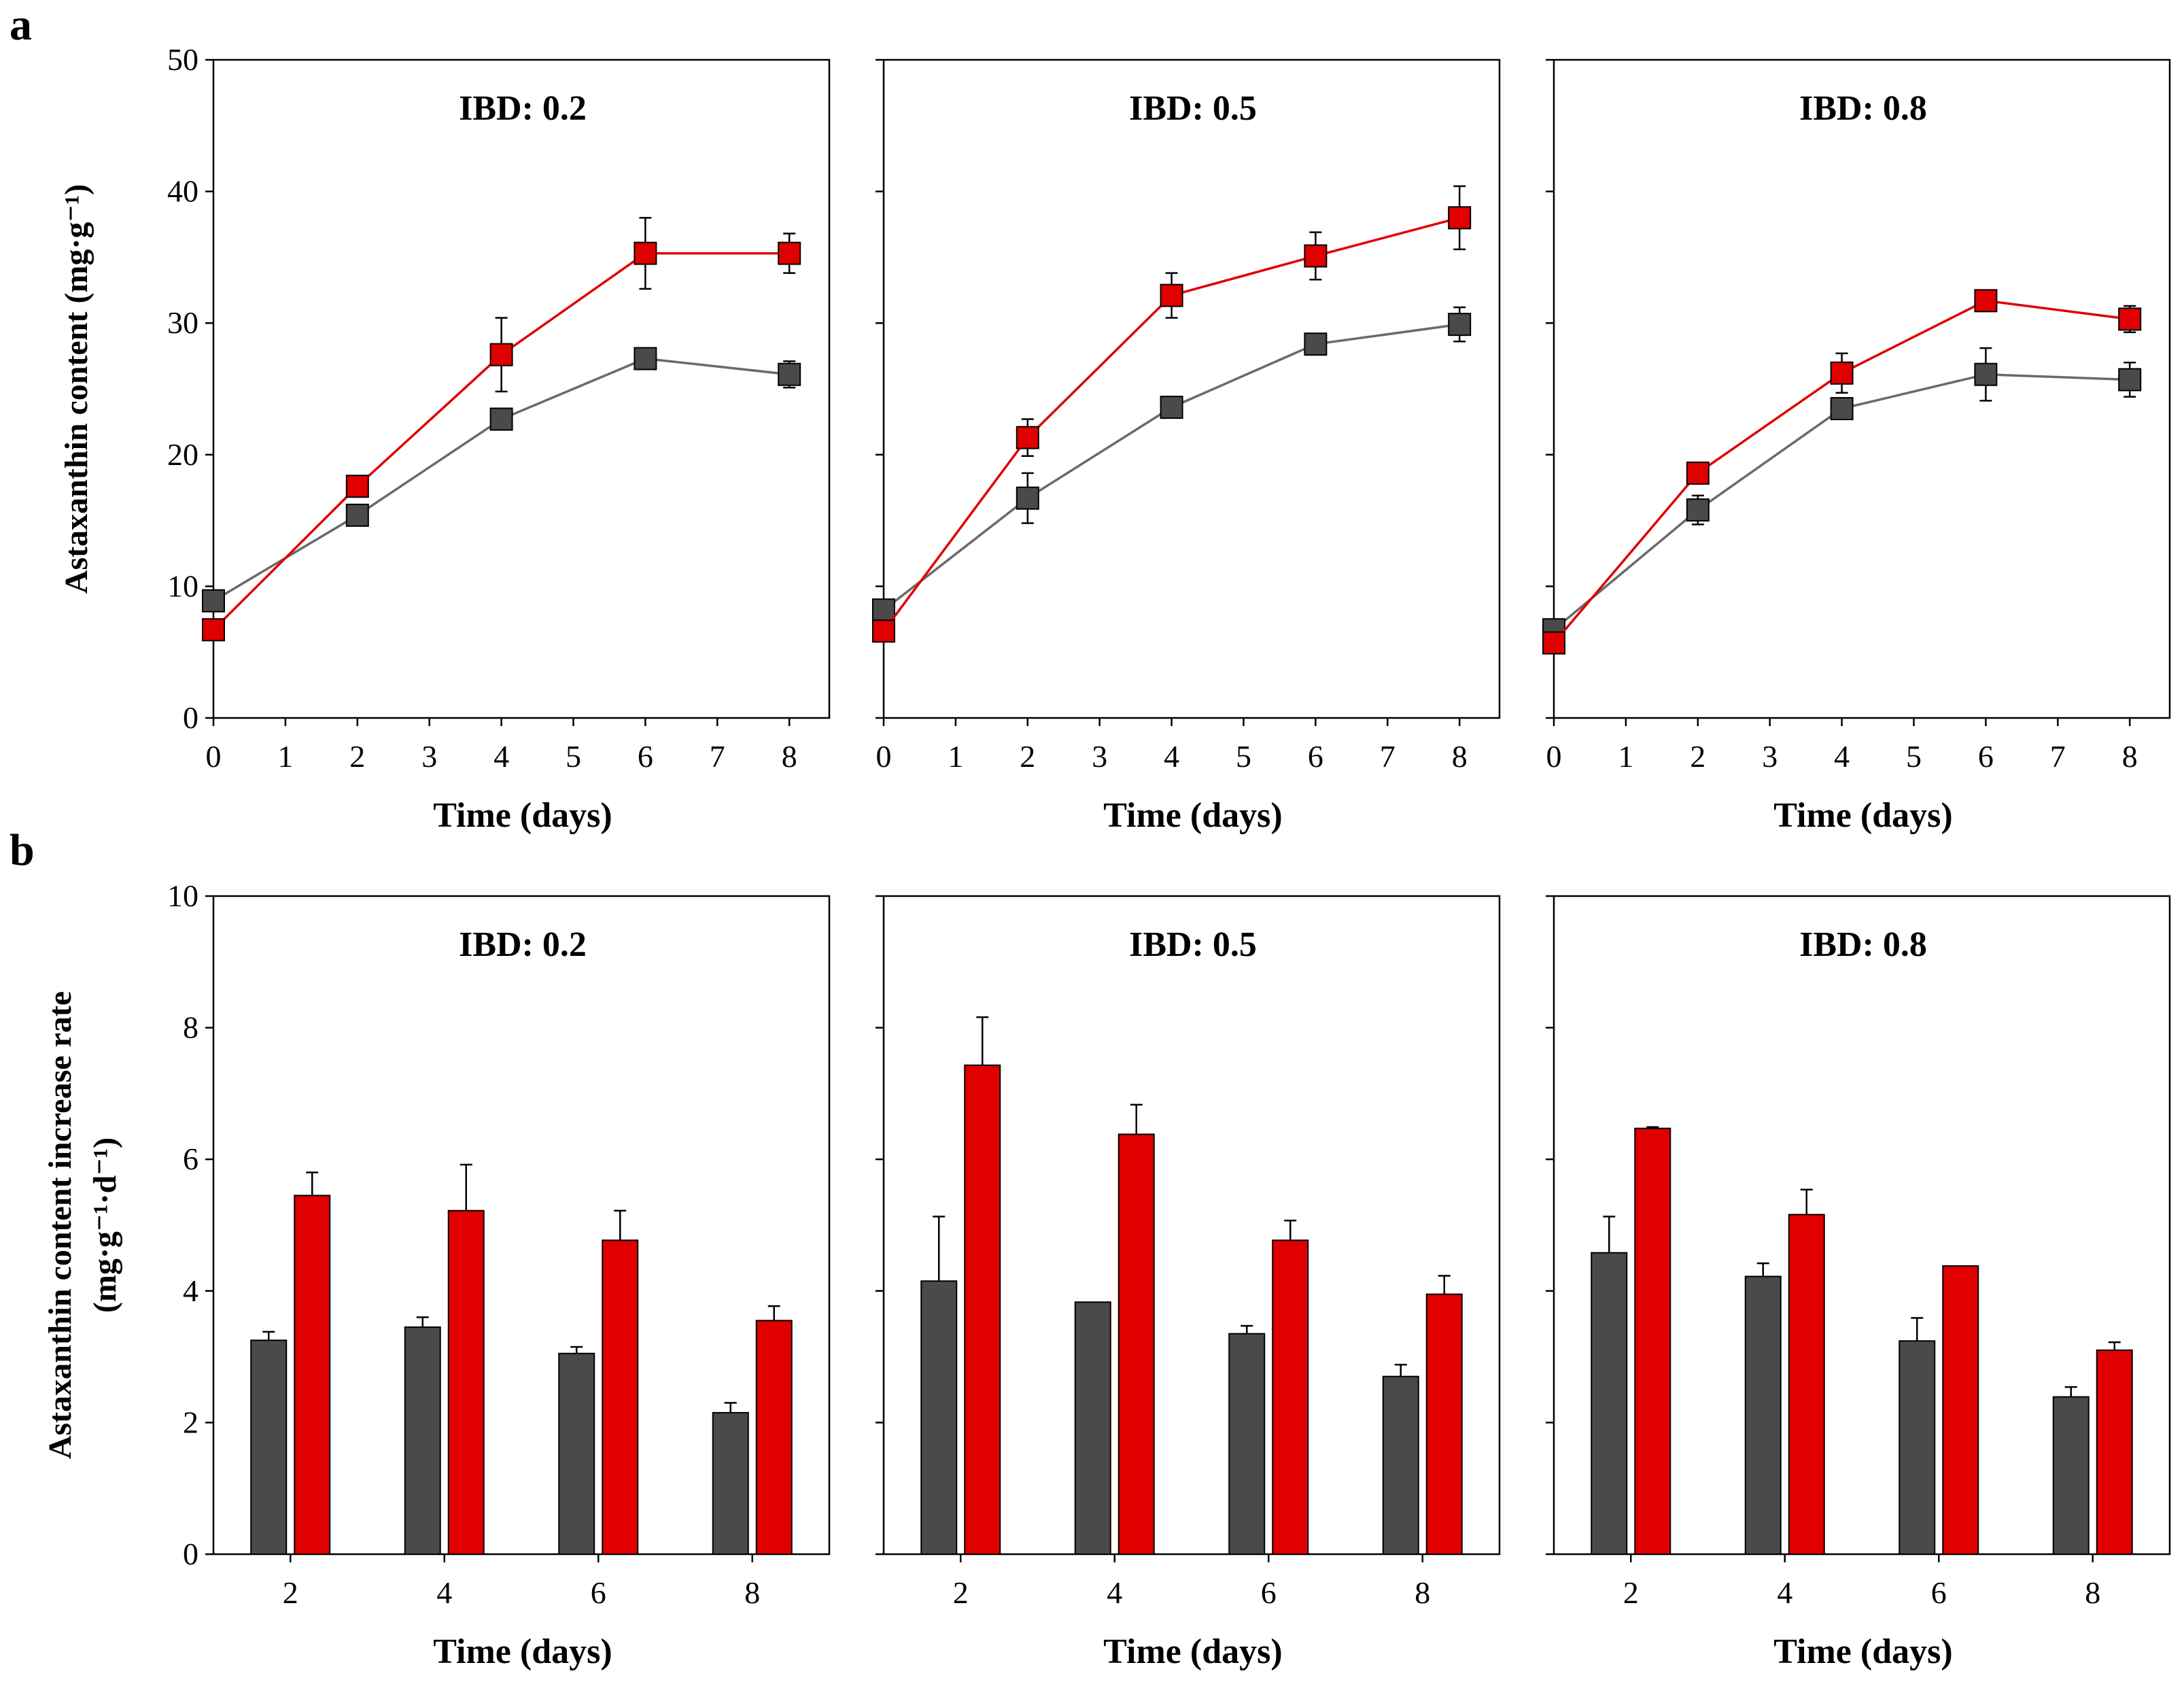  What do you see at coordinates (105, 1225) in the screenshot?
I see `y-axis-label-line2: (mg·g⁻¹·d⁻¹)` at bounding box center [105, 1225].